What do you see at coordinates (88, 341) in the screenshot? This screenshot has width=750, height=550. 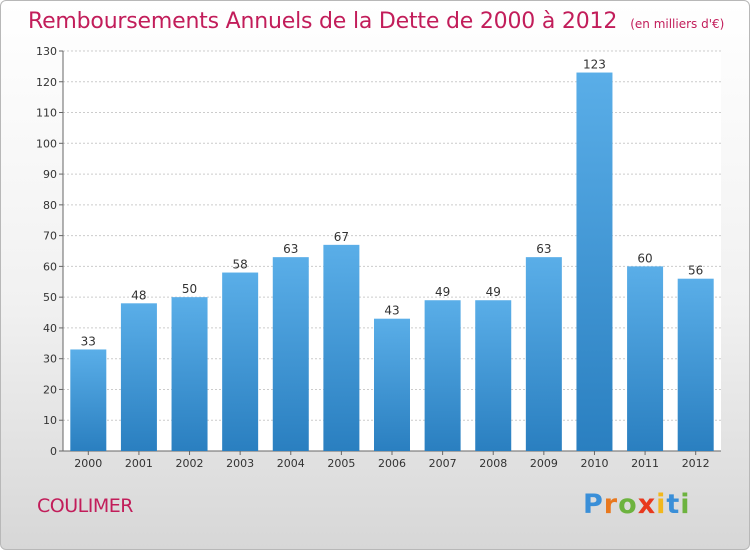 I see `data-label-2000: 33` at bounding box center [88, 341].